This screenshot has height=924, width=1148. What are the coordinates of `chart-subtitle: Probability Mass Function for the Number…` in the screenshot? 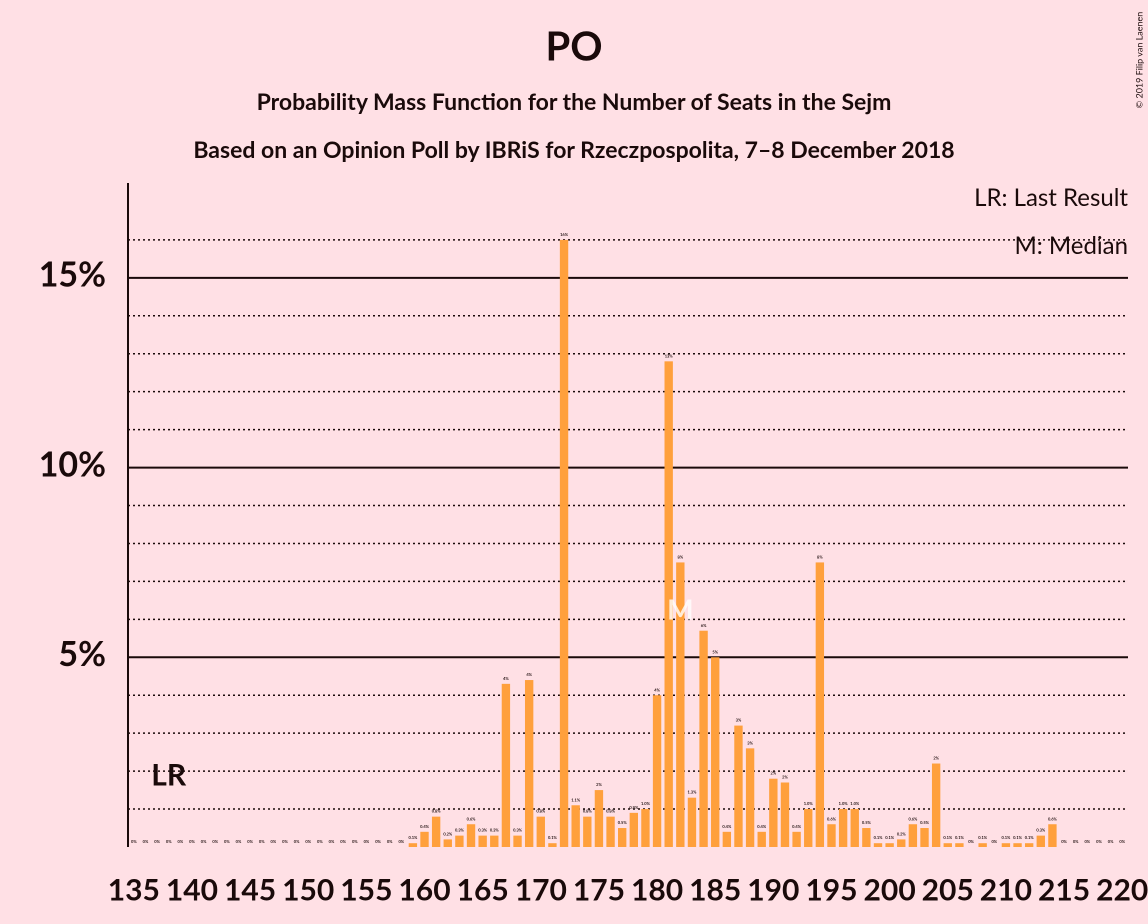 It's located at (574, 101).